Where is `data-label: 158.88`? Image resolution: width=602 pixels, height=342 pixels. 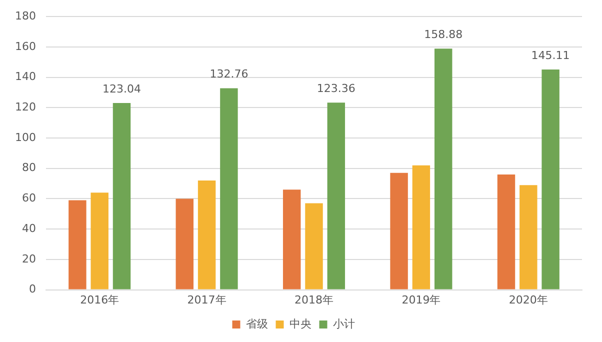
data-label: 158.88 is located at coordinates (443, 35).